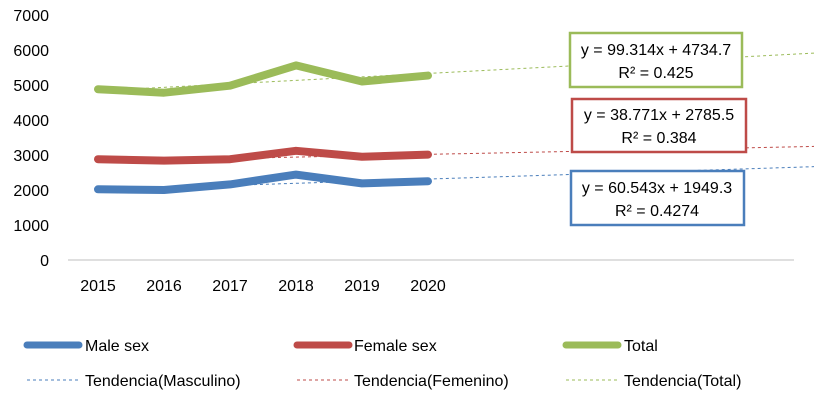 This screenshot has width=814, height=401. Describe the element at coordinates (657, 188) in the screenshot. I see `trend-equation-male: y = 60.543x + 1949.3` at that location.